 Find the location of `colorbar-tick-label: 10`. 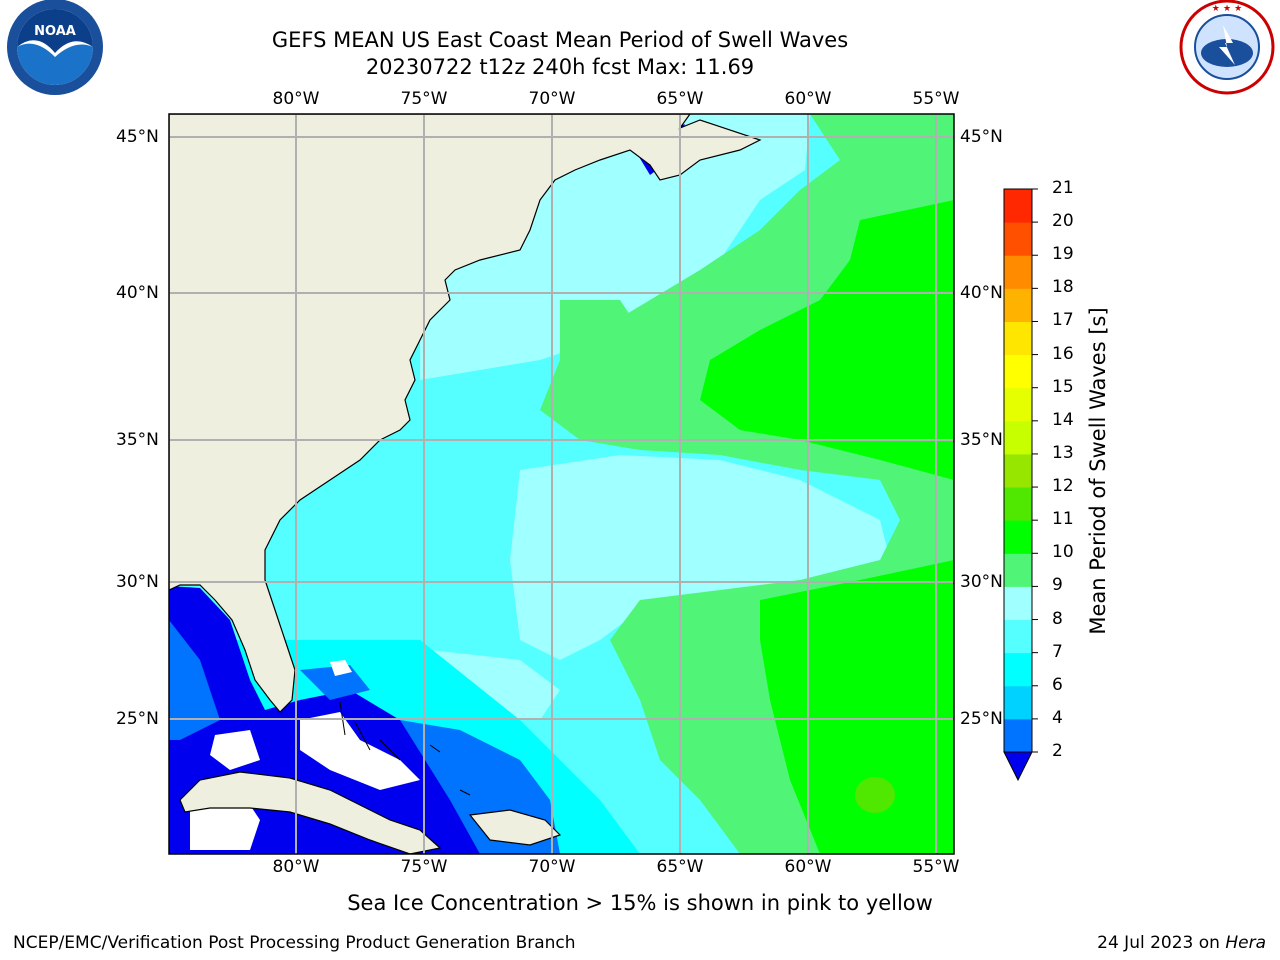

colorbar-tick-label: 10 is located at coordinates (1063, 552).